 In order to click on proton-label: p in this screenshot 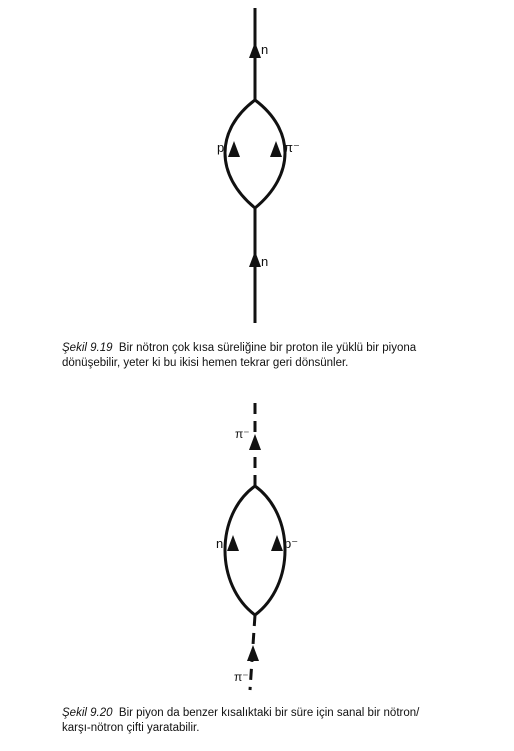, I will do `click(220, 147)`.